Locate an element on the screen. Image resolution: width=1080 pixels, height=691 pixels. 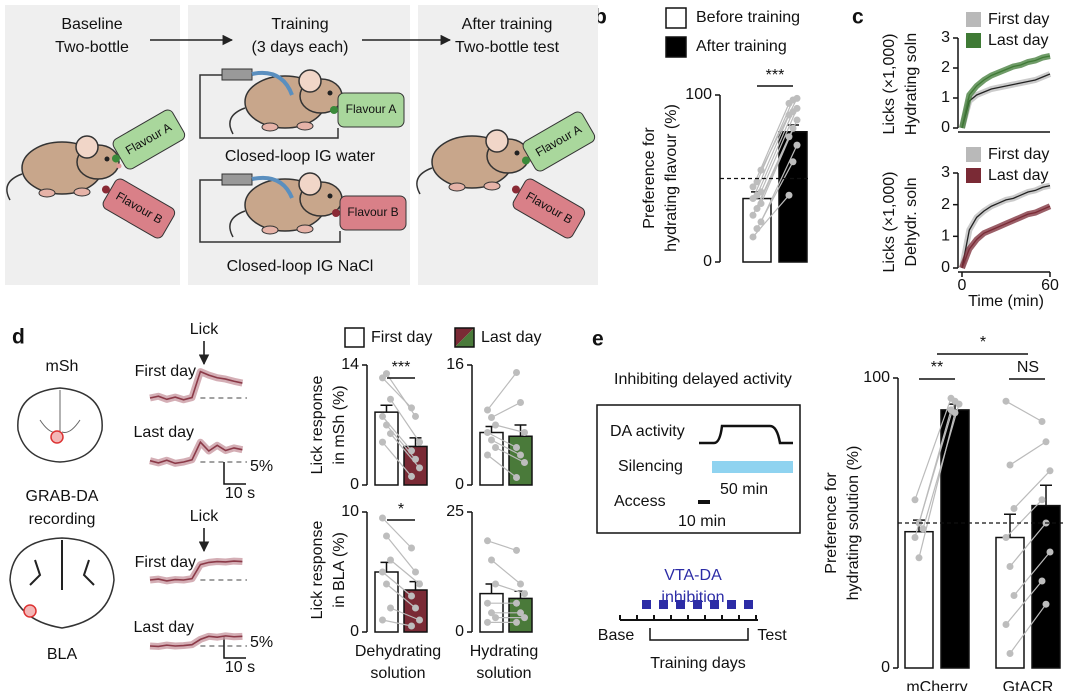
protocol-row: Silencing is located at coordinates (650, 466).